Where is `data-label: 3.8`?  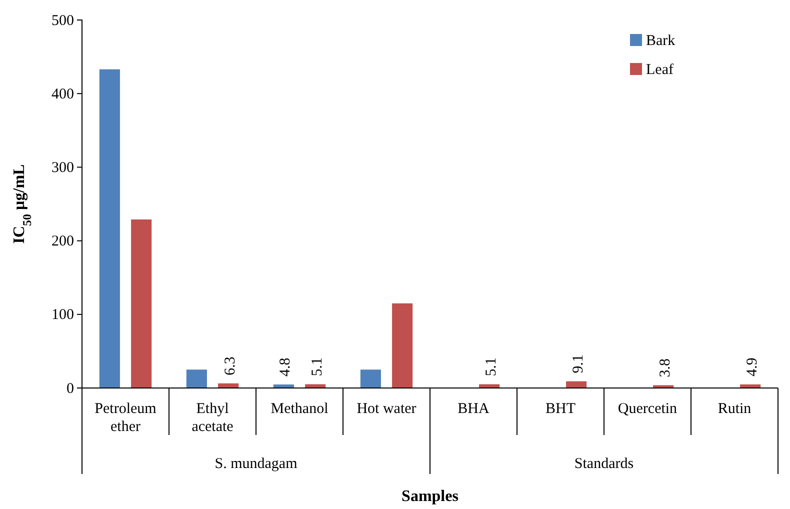 data-label: 3.8 is located at coordinates (665, 368).